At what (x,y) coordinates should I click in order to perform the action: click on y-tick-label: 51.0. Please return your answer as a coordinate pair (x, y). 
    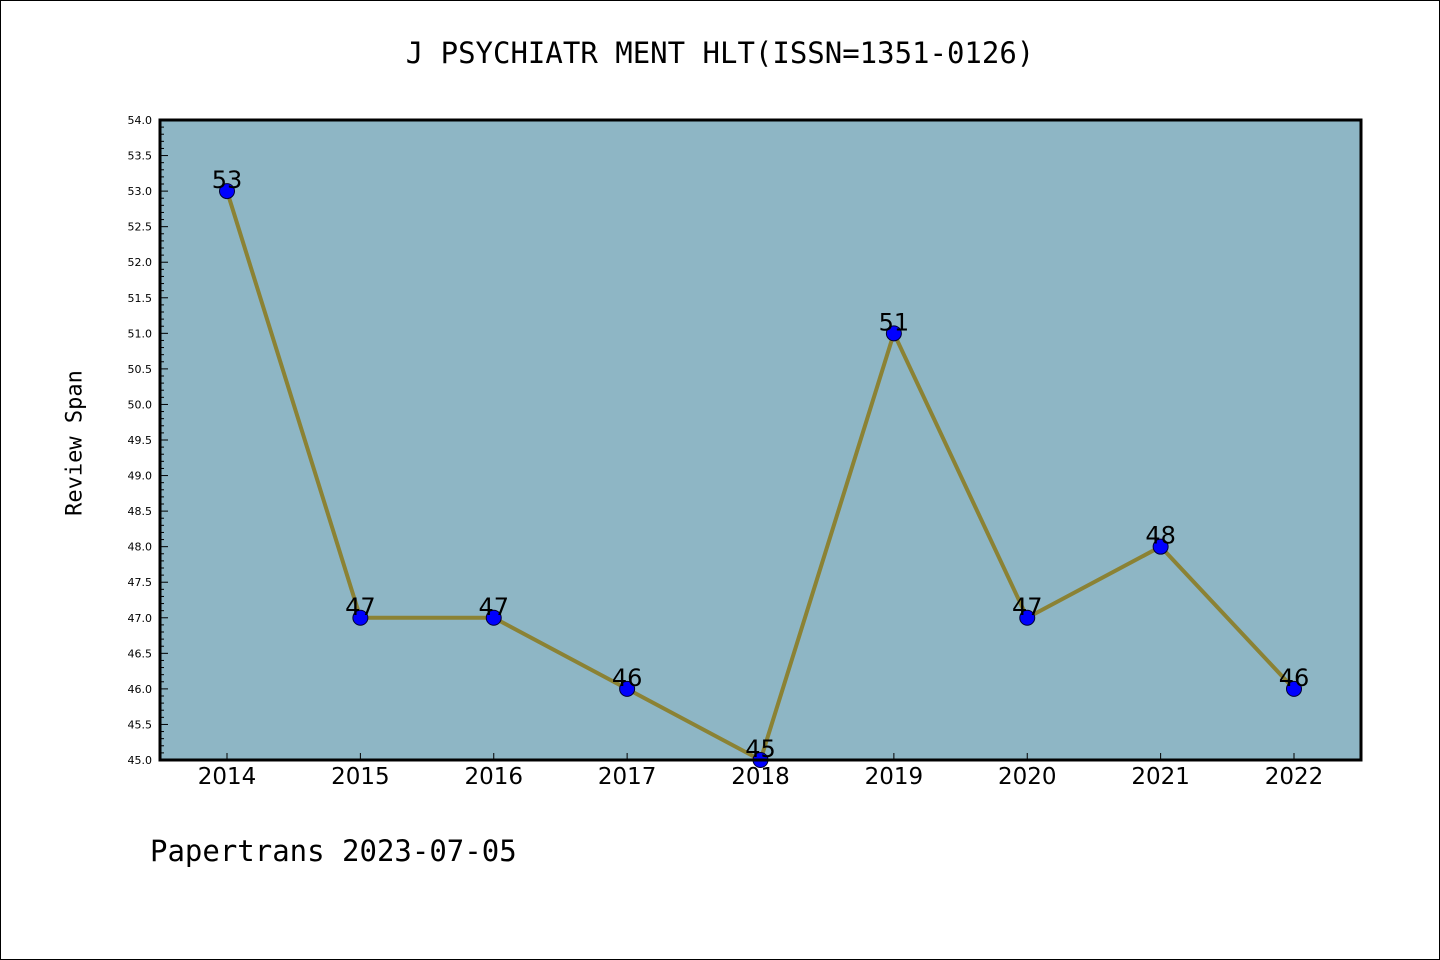
    Looking at the image, I should click on (140, 333).